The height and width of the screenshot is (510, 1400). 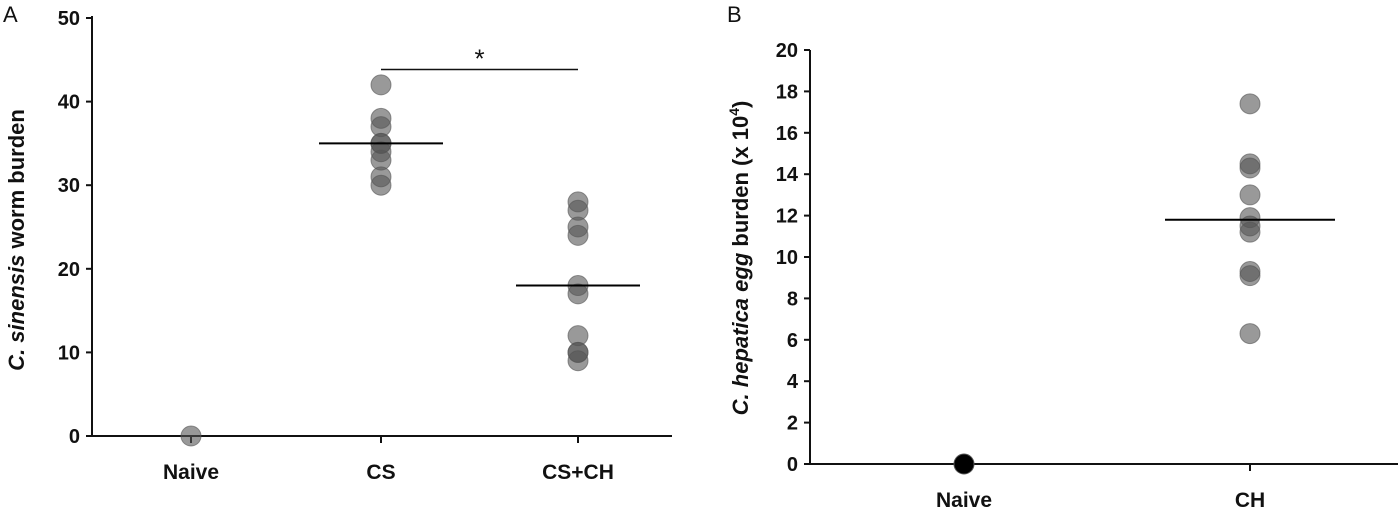 What do you see at coordinates (787, 51) in the screenshot?
I see `panel-b-y-tick-label-10: 20` at bounding box center [787, 51].